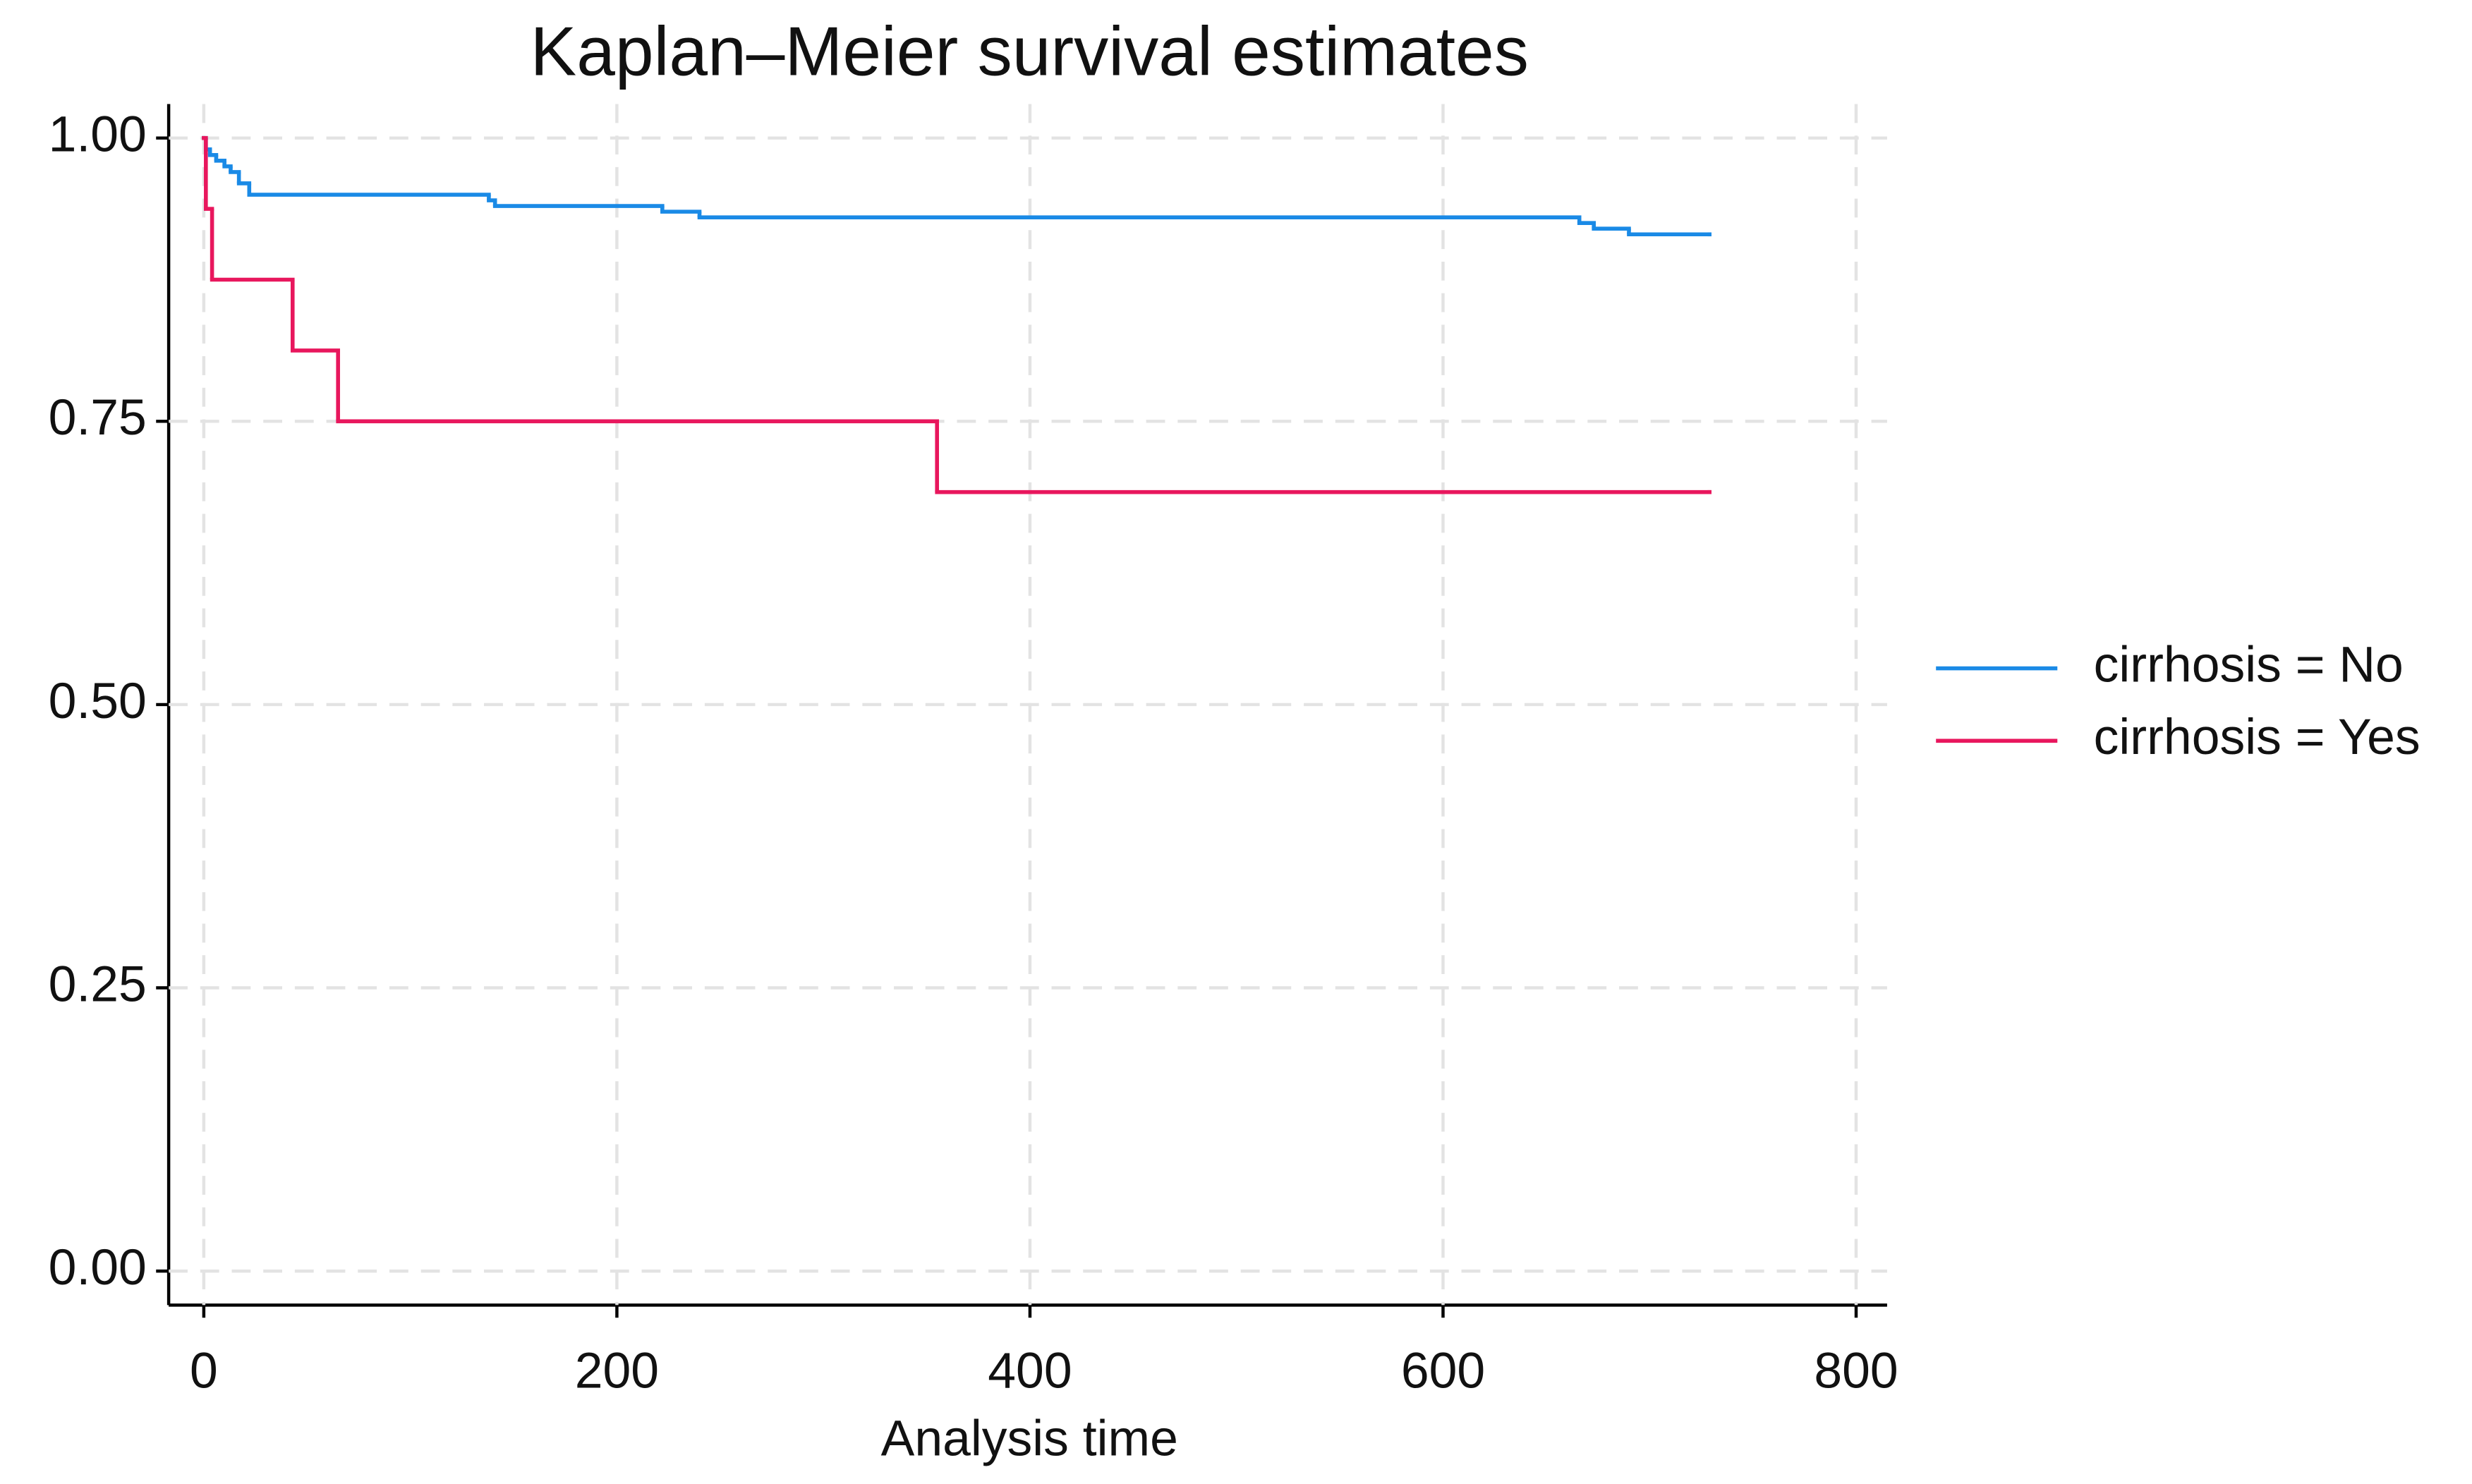  I want to click on y-tick-label: 0.00, so click(98, 1267).